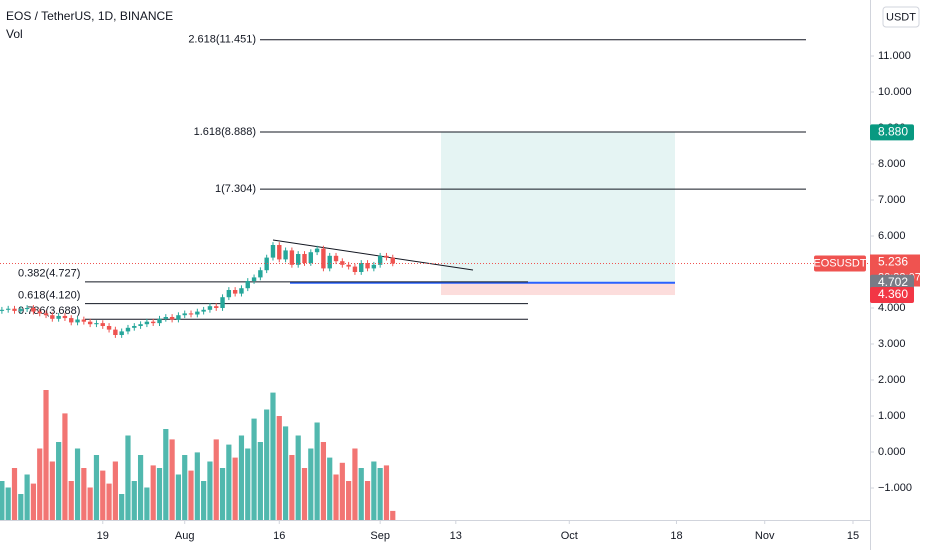 The image size is (932, 555). I want to click on trend-line, so click(373, 255).